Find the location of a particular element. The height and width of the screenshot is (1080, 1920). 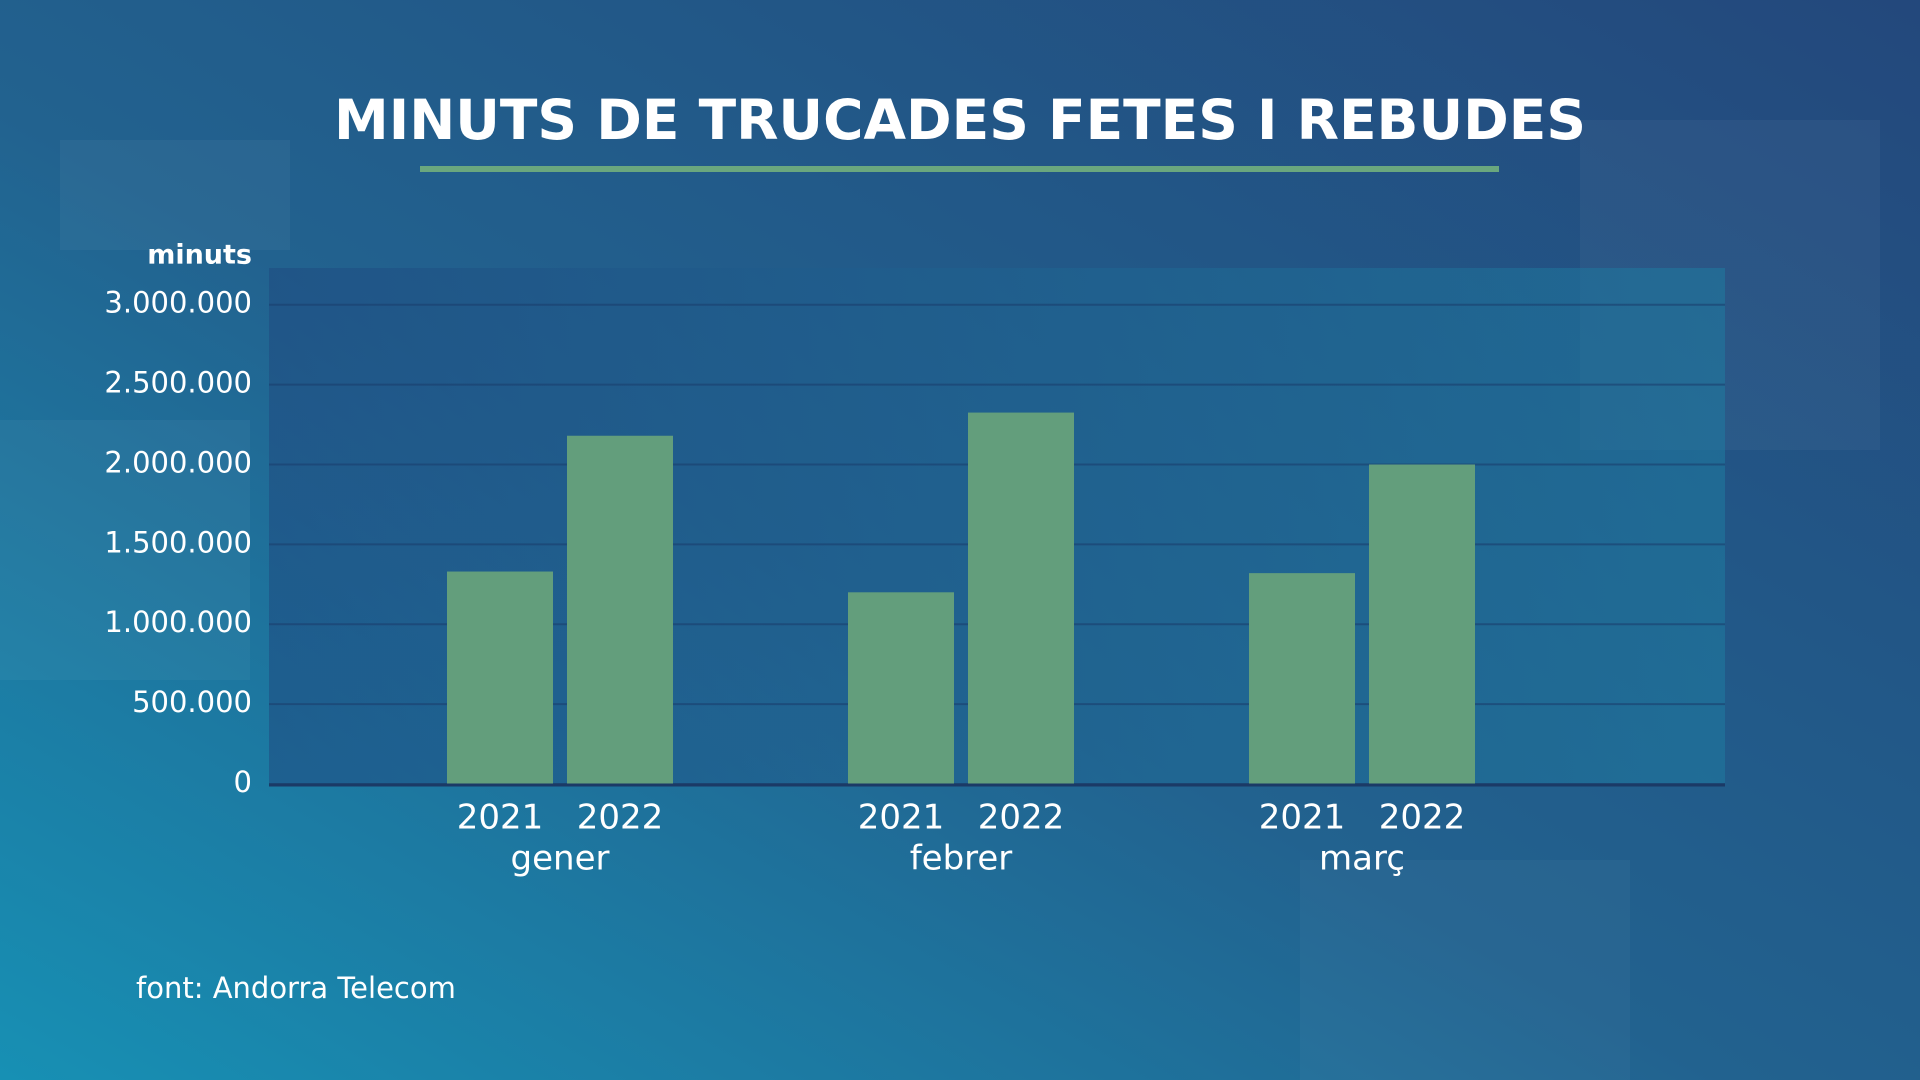

y-tick-label: 1.000.000 is located at coordinates (178, 622).